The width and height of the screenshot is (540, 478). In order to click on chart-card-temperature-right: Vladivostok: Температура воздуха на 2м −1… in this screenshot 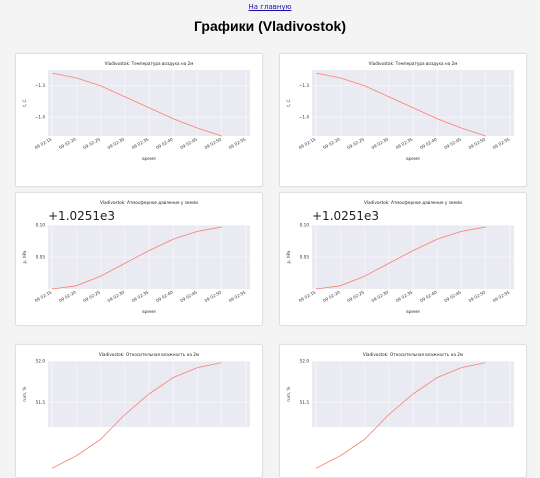, I will do `click(403, 120)`.